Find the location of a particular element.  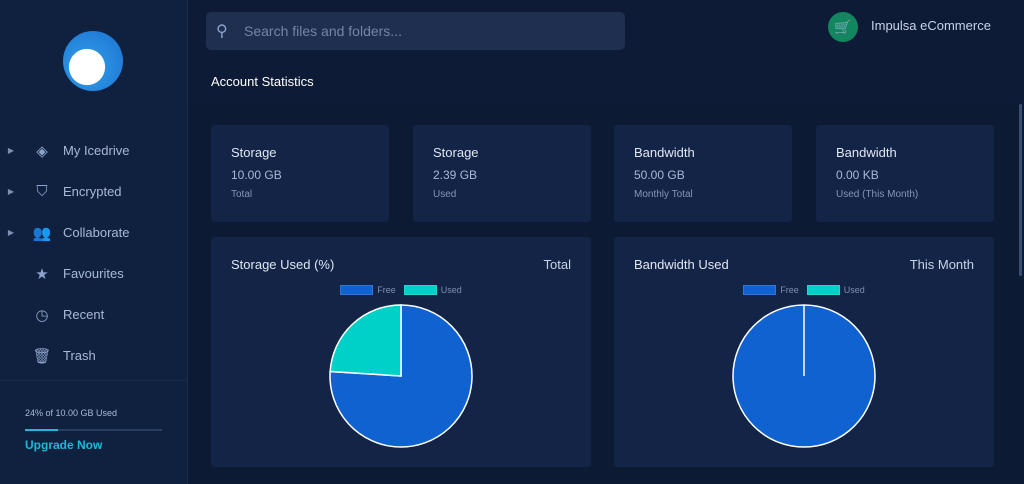

stat-value: 2.39 GB is located at coordinates (455, 175).